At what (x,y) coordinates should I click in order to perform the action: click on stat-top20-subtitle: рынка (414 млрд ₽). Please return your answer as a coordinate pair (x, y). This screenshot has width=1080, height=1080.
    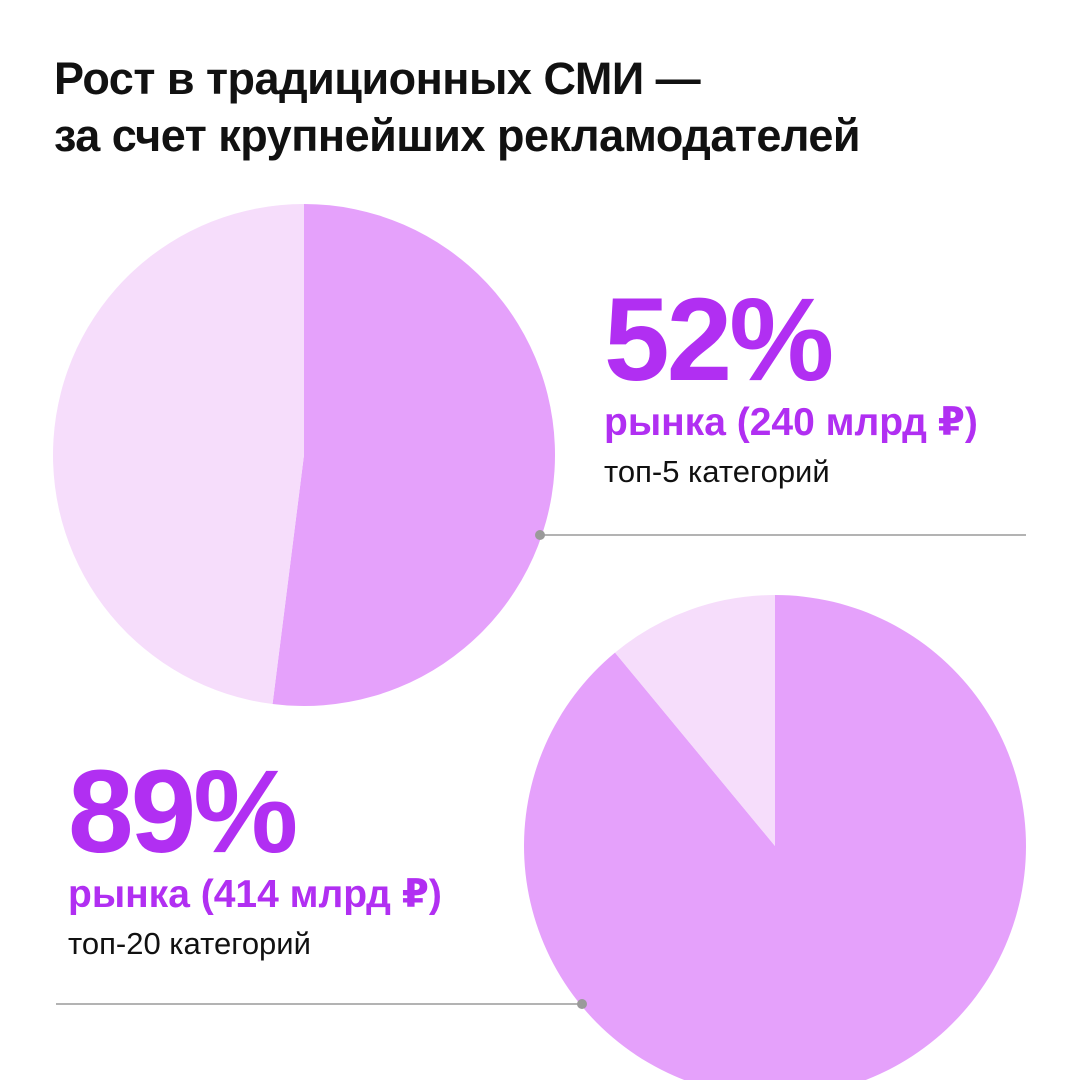
    Looking at the image, I should click on (255, 894).